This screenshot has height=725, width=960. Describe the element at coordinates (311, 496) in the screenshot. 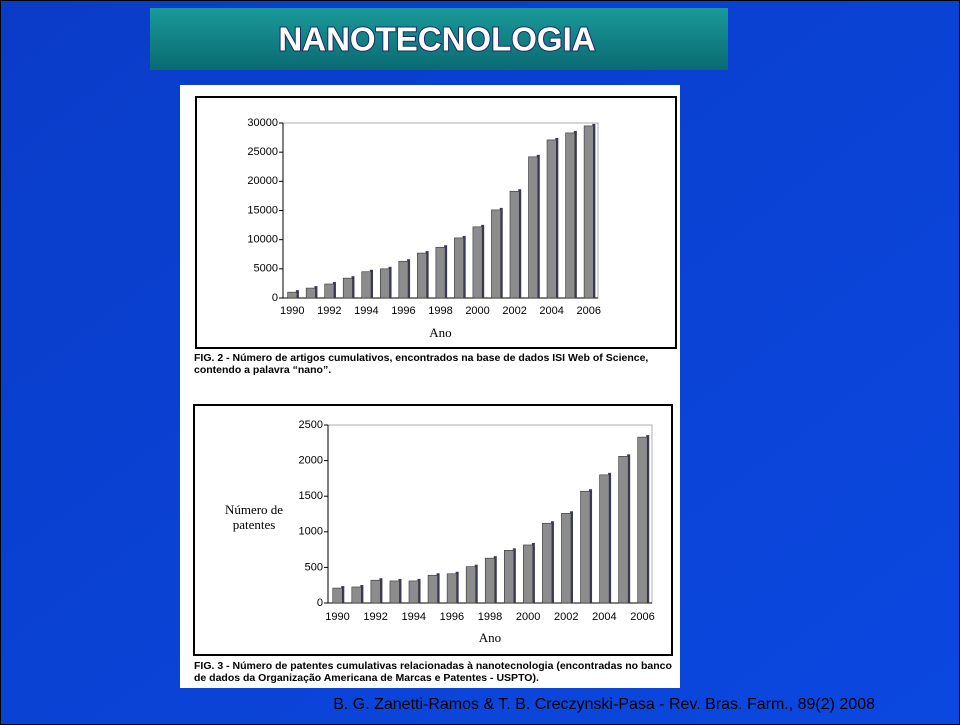

I see `y-tick-label: 1500` at that location.